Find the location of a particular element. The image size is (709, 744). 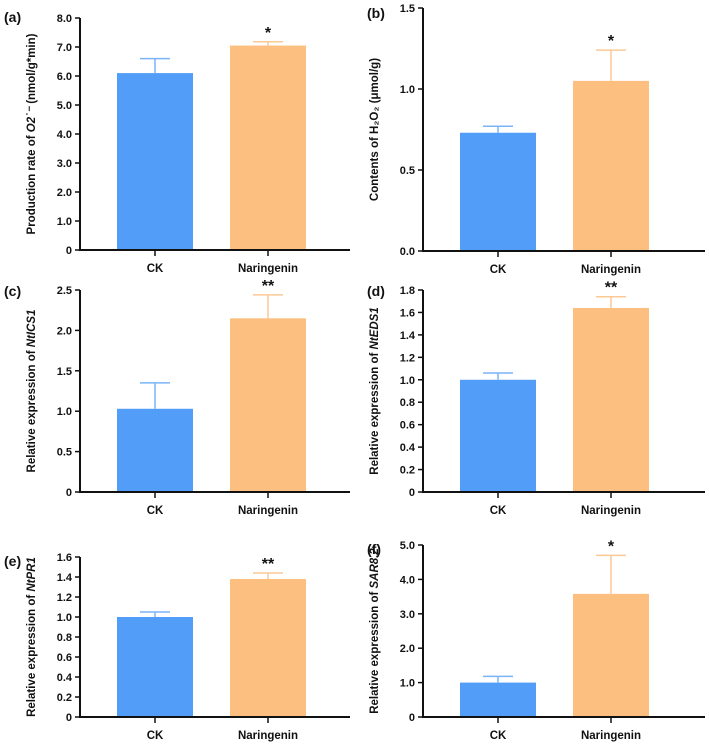

y-axis-label: Production rate of O2˙⁻ (nmol/g*min) is located at coordinates (32, 133).